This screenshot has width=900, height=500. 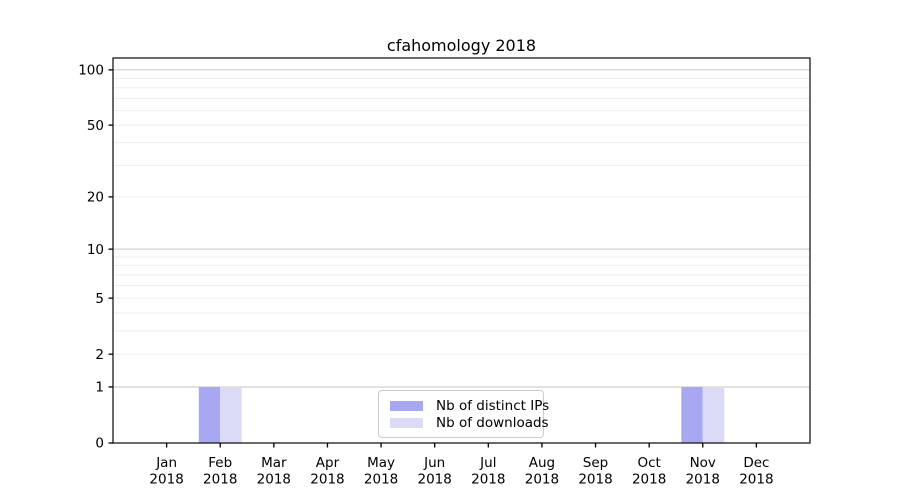 What do you see at coordinates (95, 250) in the screenshot?
I see `y-tick-label: 10` at bounding box center [95, 250].